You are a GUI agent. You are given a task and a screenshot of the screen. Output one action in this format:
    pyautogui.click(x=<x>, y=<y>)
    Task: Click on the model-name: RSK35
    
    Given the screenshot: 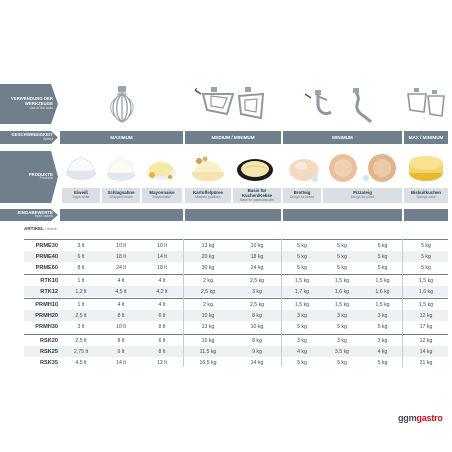 What is the action you would take?
    pyautogui.click(x=48, y=362)
    